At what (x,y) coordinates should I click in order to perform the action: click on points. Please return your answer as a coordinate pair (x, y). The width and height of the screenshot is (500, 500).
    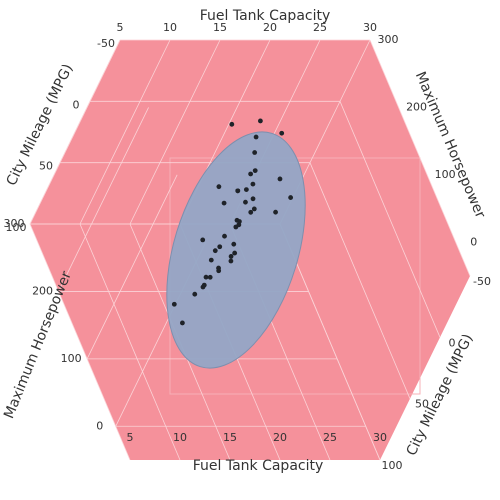
    Looking at the image, I should click on (232, 222).